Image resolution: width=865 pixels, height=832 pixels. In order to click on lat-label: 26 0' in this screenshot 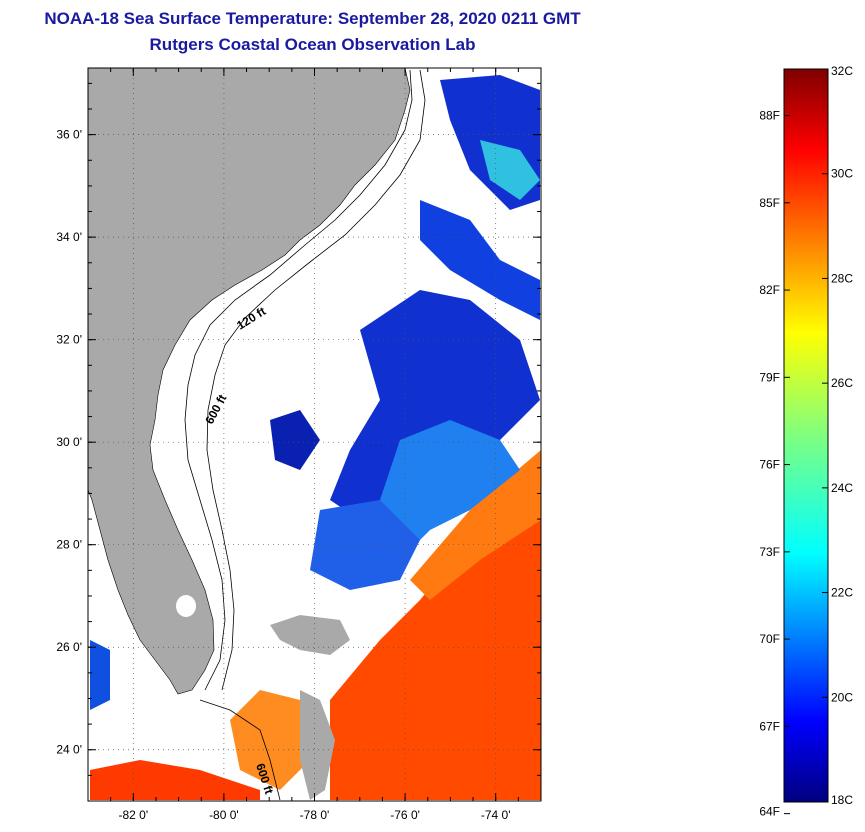, I will do `click(69, 647)`.